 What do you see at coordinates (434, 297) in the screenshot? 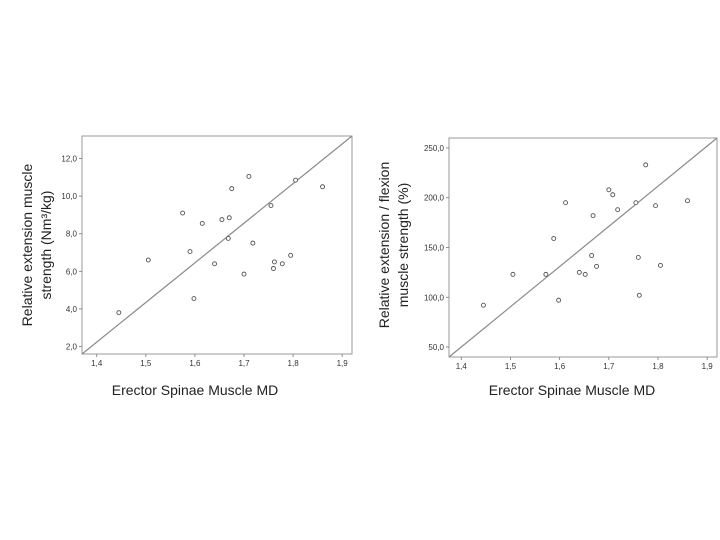
I see `y-tick-label: 100,0` at bounding box center [434, 297].